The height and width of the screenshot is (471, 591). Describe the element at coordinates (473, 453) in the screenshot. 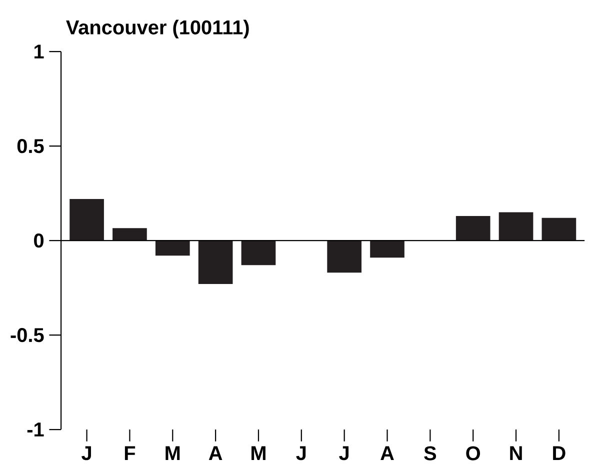

I see `x-tick-label: O` at that location.